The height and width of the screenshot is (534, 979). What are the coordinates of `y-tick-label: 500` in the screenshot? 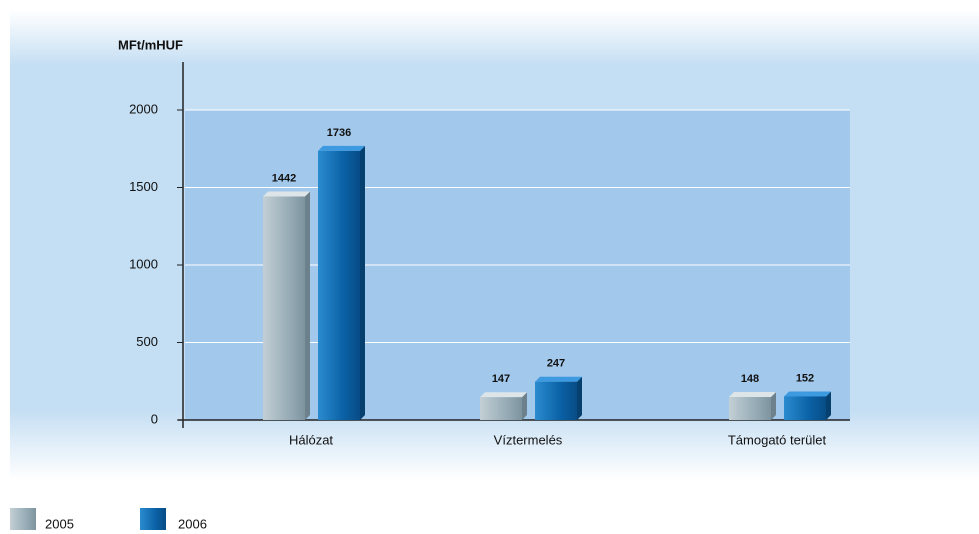 It's located at (147, 341).